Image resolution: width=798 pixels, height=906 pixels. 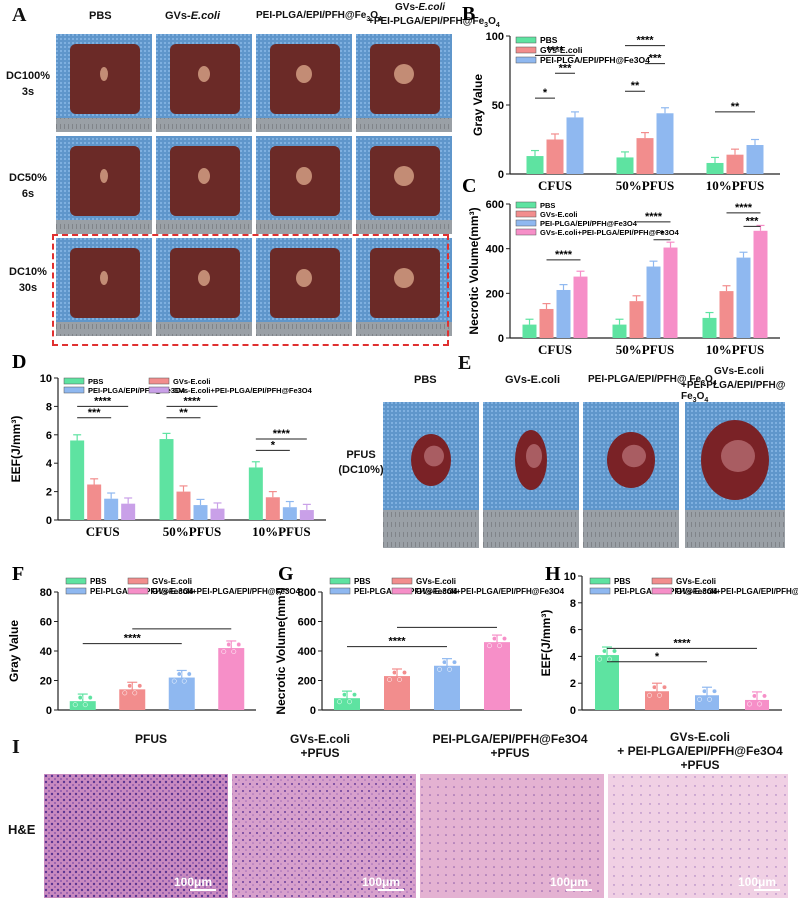 I want to click on panel-a-col-pbs: PBS, so click(x=100, y=16).